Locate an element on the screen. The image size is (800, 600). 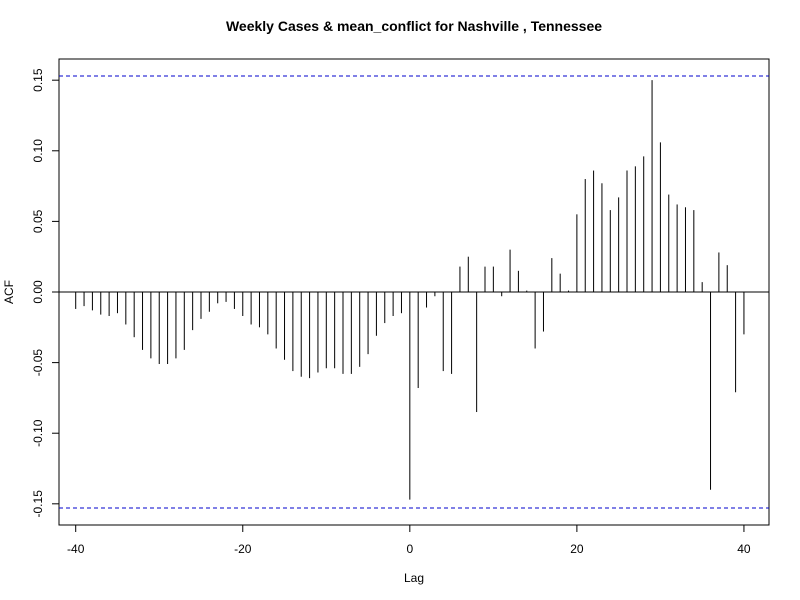
y-axis-label: ACF is located at coordinates (9, 292).